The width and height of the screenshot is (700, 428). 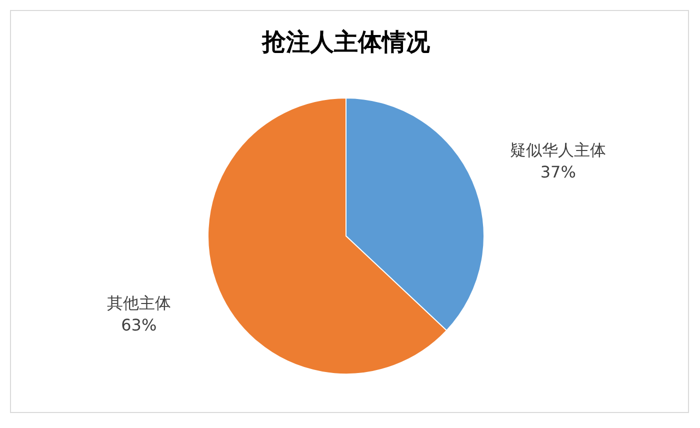 What do you see at coordinates (138, 303) in the screenshot?
I see `slice-label: 其他主体` at bounding box center [138, 303].